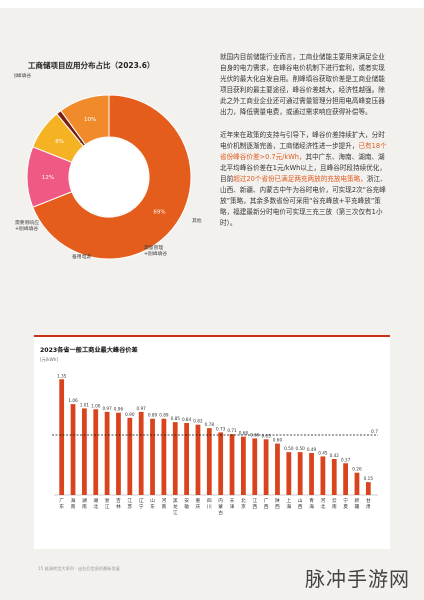 The height and width of the screenshot is (600, 424). Describe the element at coordinates (95, 503) in the screenshot. I see `x-tick-label: 湖北` at that location.